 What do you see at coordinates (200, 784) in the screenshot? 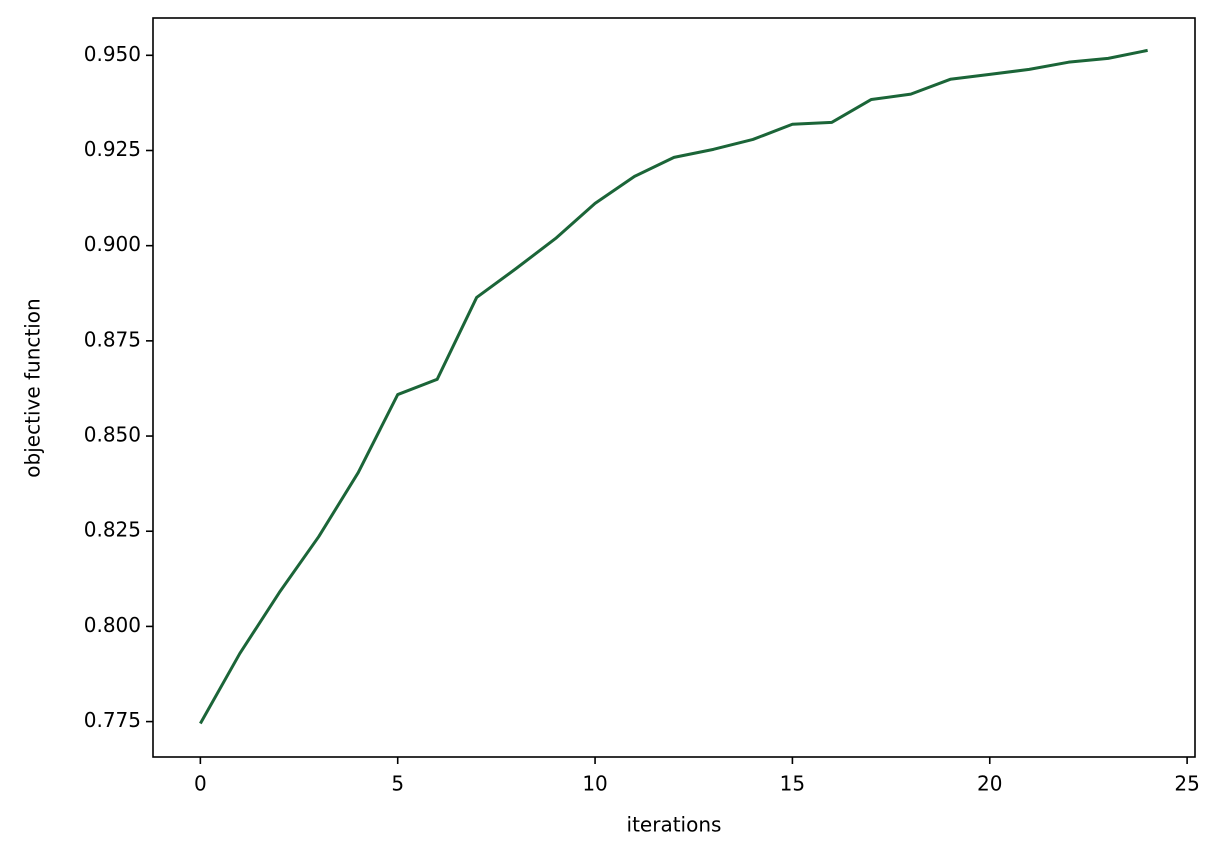
I see `x-tick-label: 0` at bounding box center [200, 784].